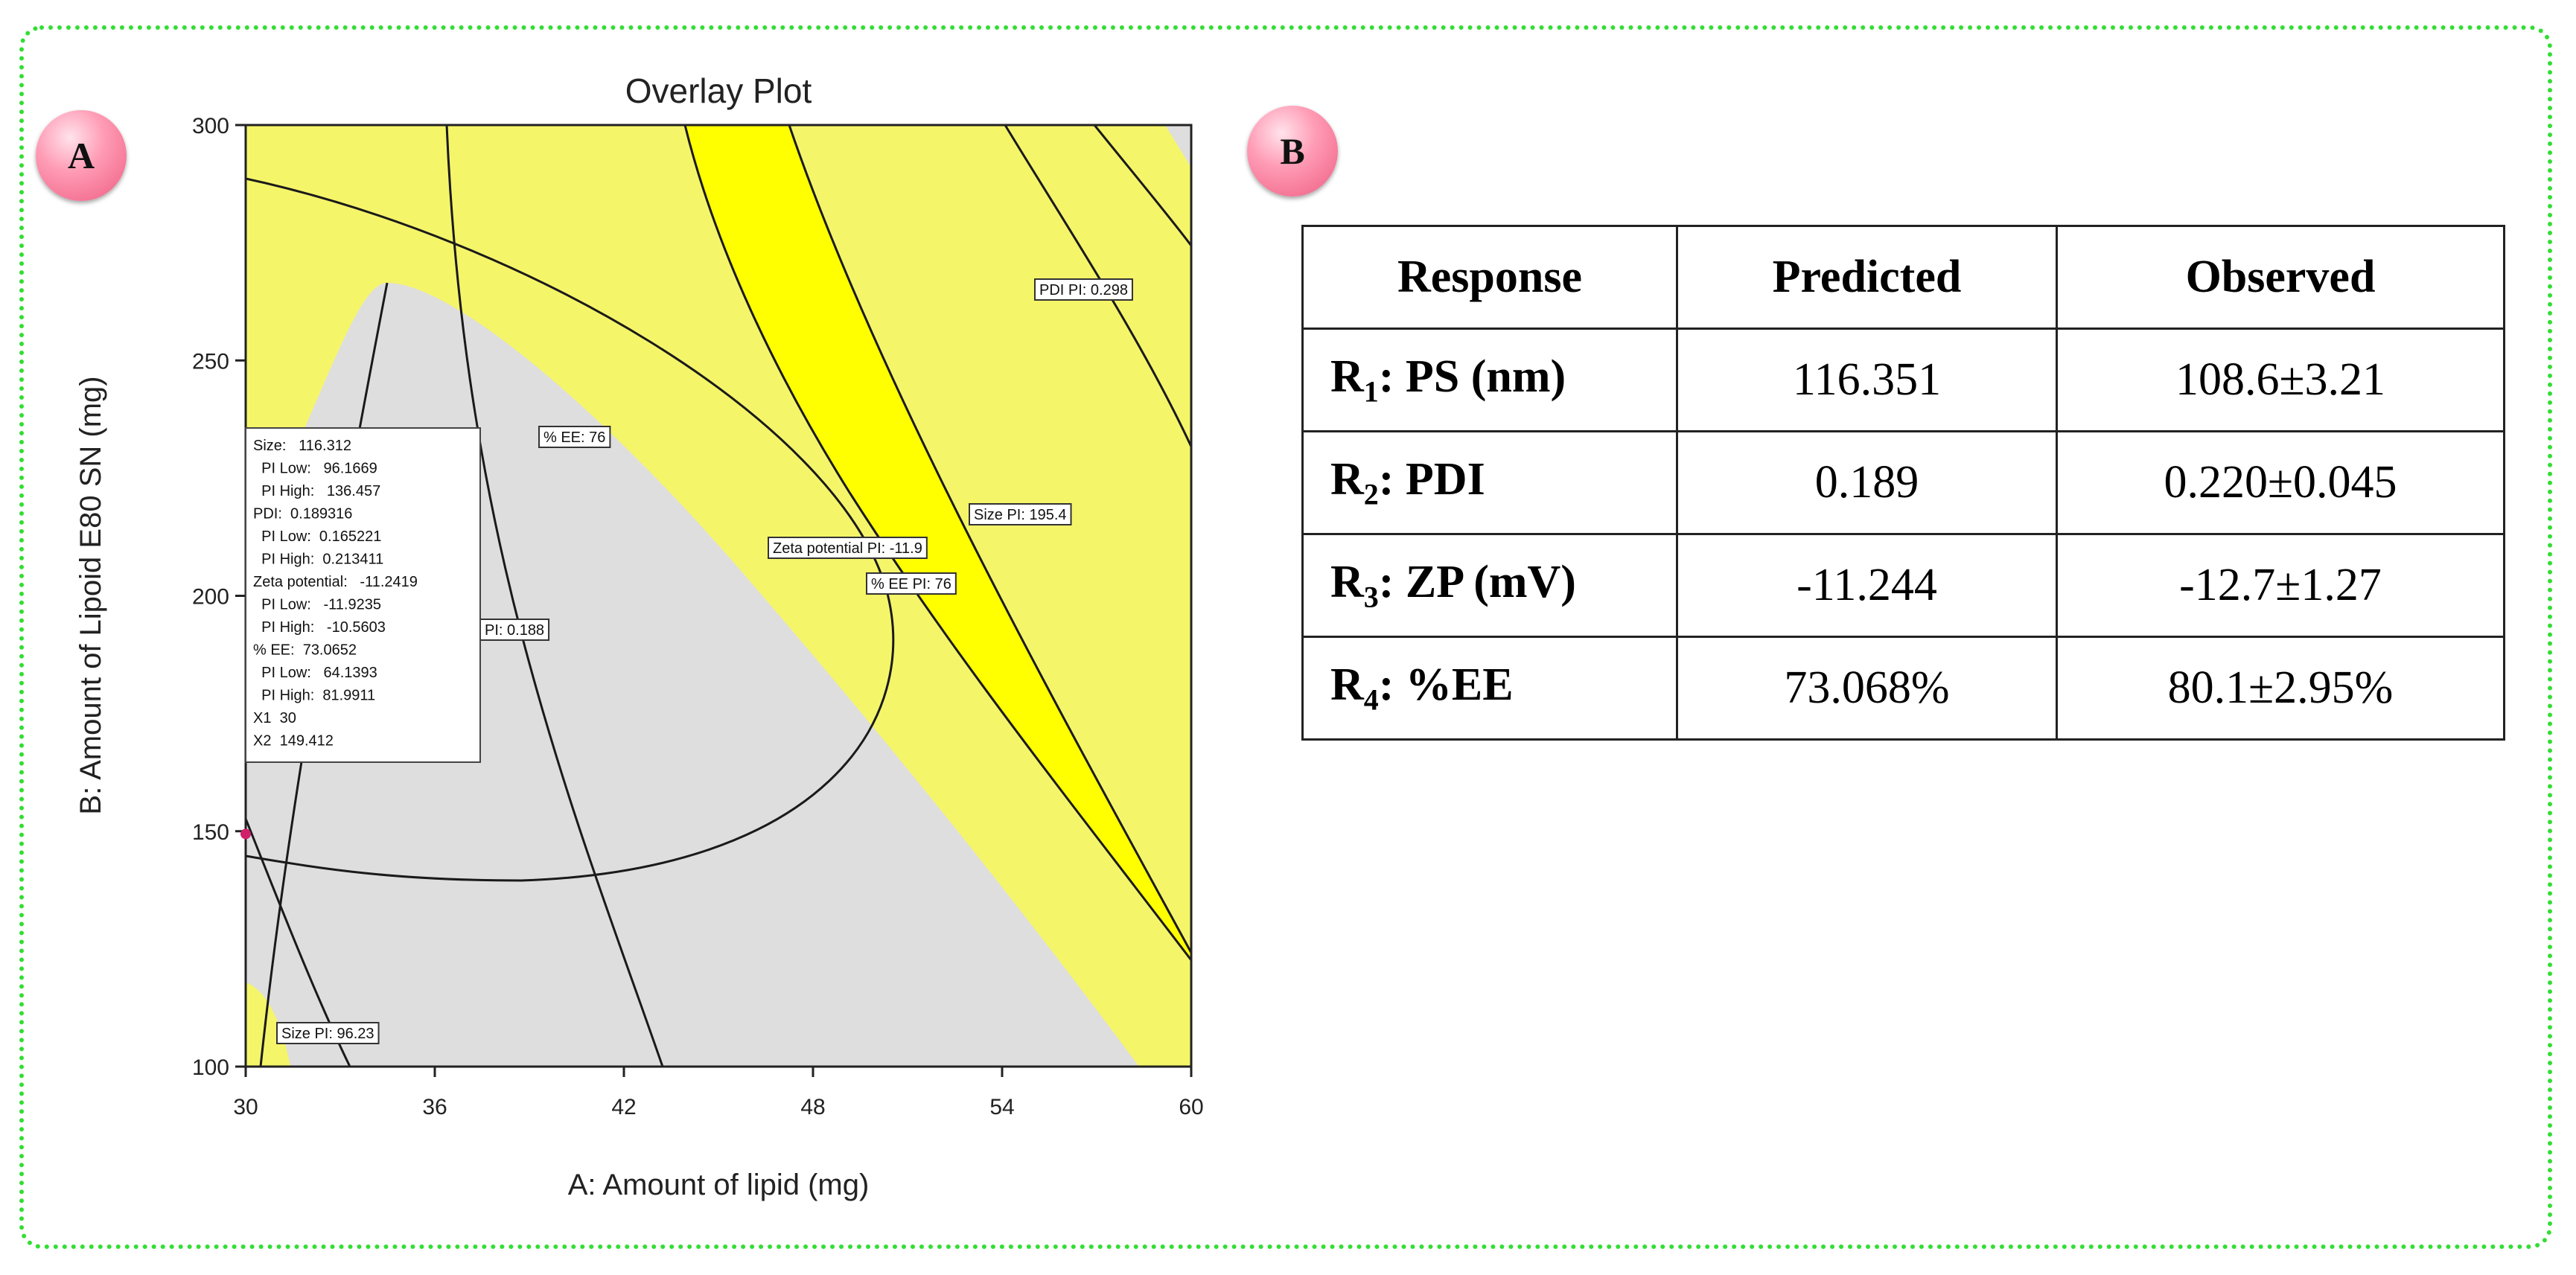  I want to click on observed-cell: 80.1±2.95%, so click(2280, 688).